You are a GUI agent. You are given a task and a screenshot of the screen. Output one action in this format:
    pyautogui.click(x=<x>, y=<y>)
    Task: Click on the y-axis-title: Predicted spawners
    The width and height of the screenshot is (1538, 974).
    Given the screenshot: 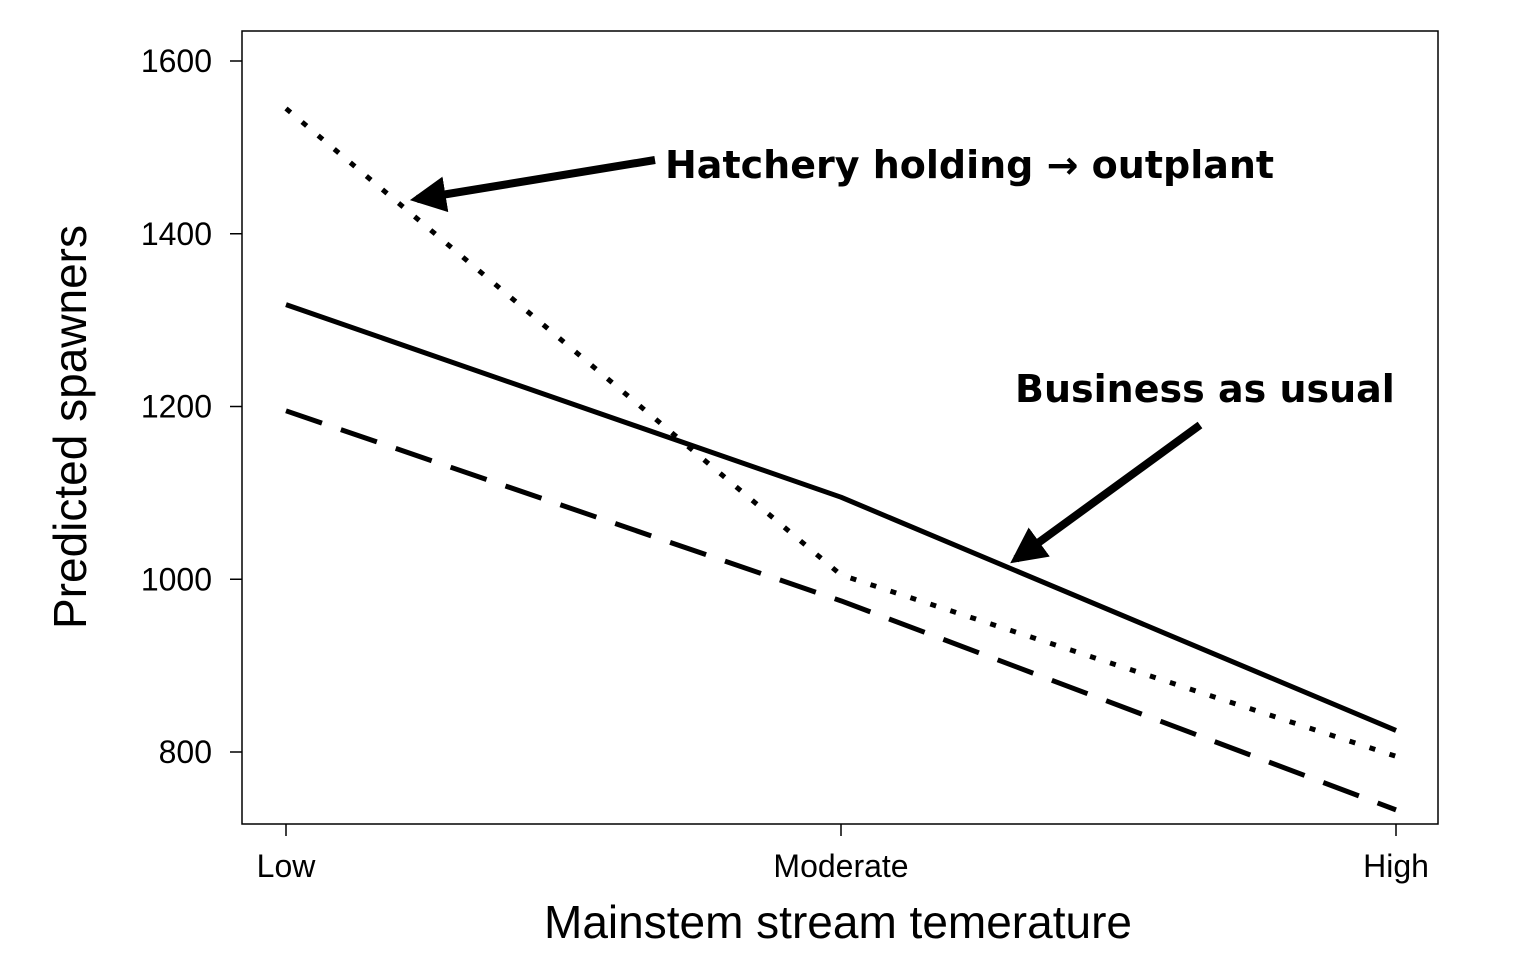 What is the action you would take?
    pyautogui.click(x=70, y=427)
    